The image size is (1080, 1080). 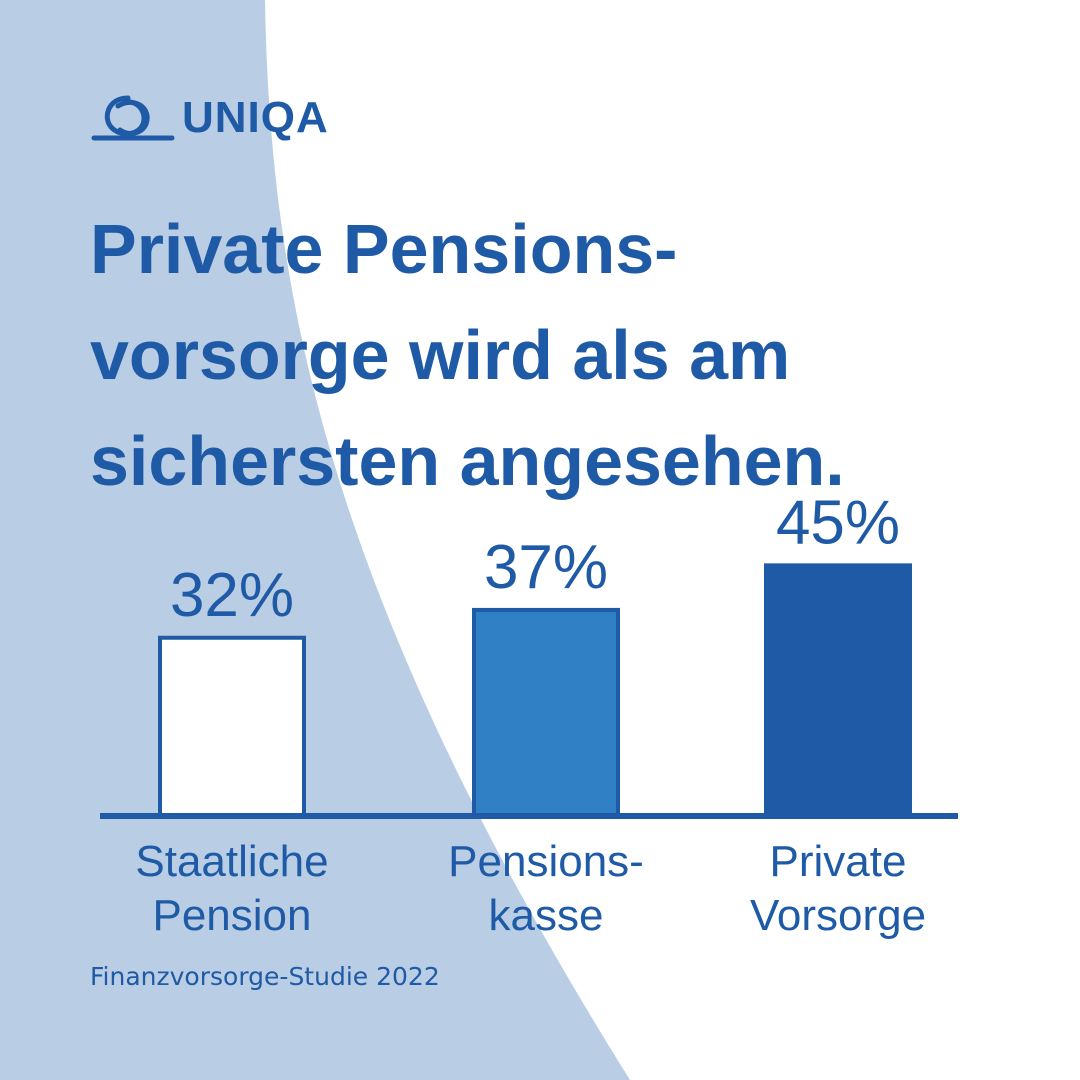 What do you see at coordinates (838, 522) in the screenshot?
I see `value-label-3: 45%` at bounding box center [838, 522].